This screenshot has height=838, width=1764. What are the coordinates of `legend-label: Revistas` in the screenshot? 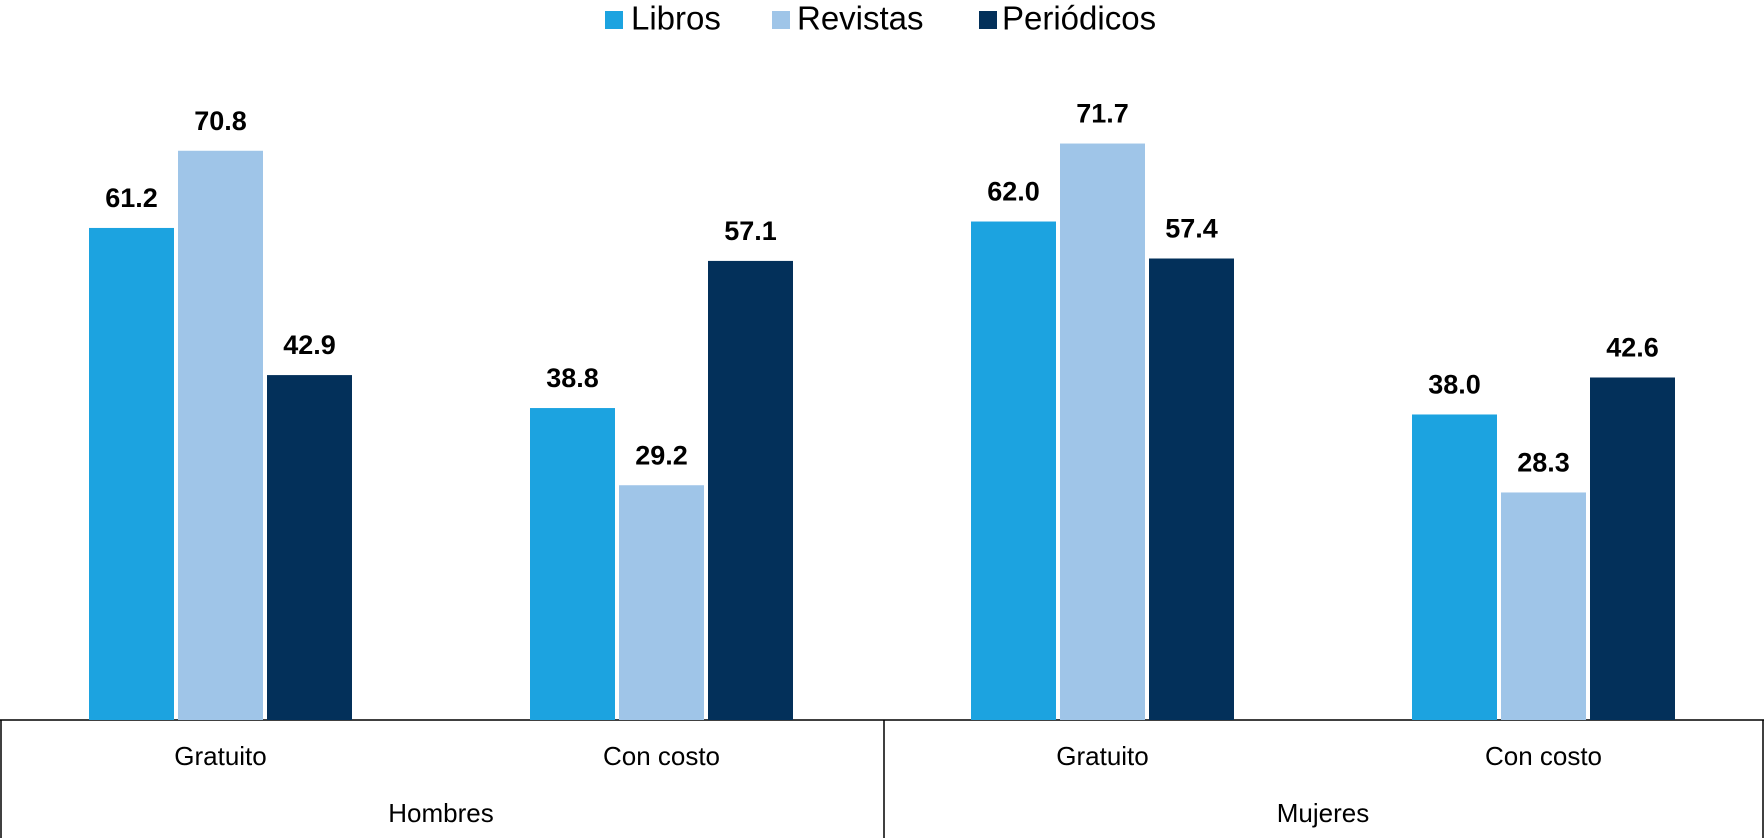 It's located at (860, 18).